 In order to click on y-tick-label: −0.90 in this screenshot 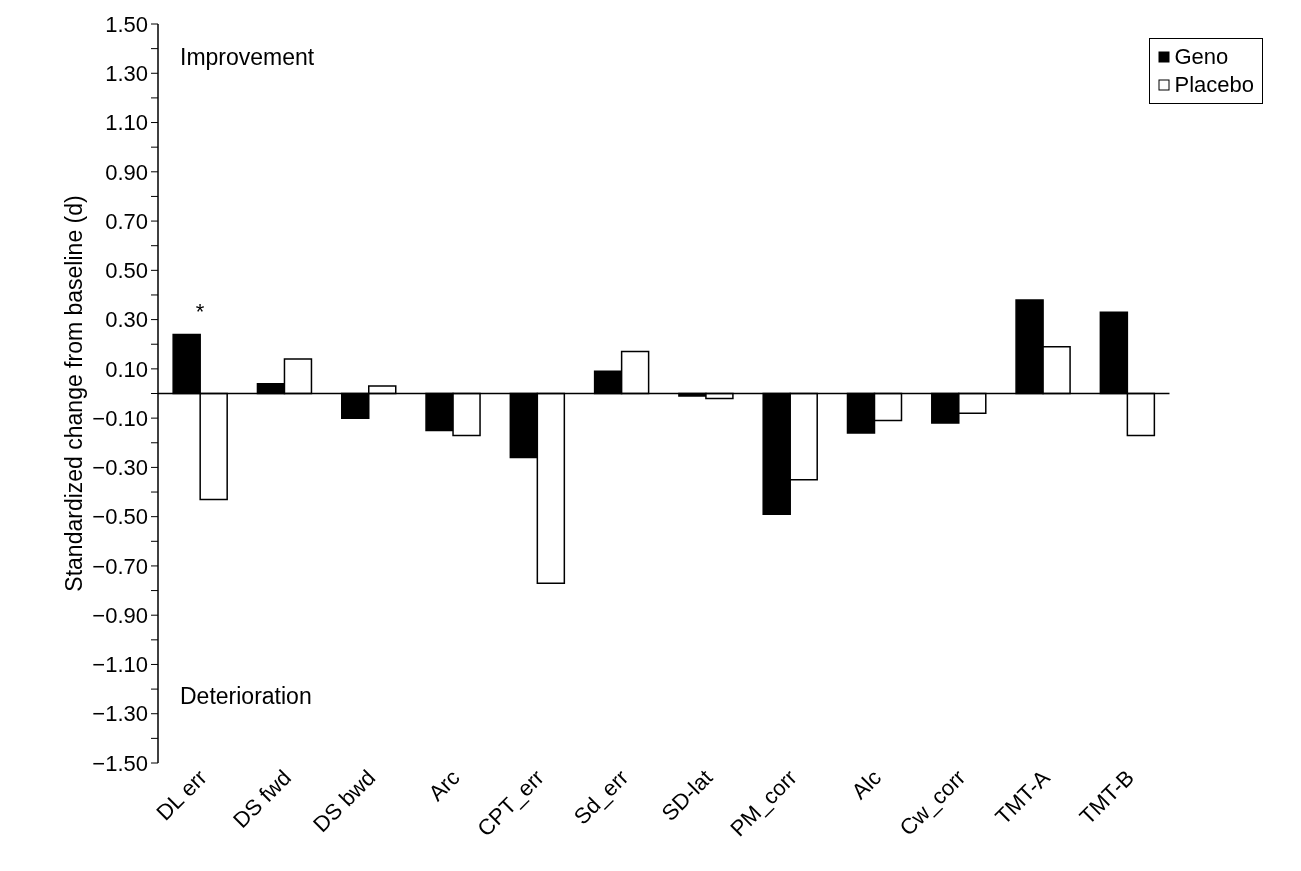, I will do `click(120, 615)`.